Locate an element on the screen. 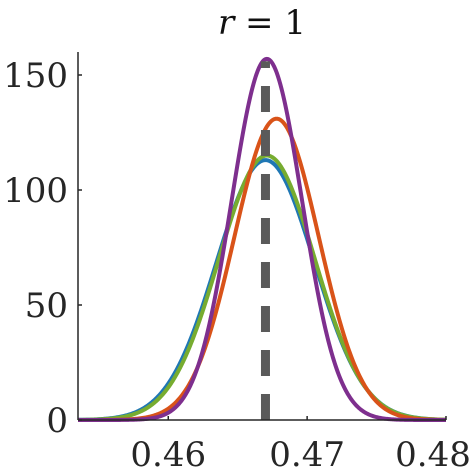  y-tick-label: 50 is located at coordinates (46, 306).